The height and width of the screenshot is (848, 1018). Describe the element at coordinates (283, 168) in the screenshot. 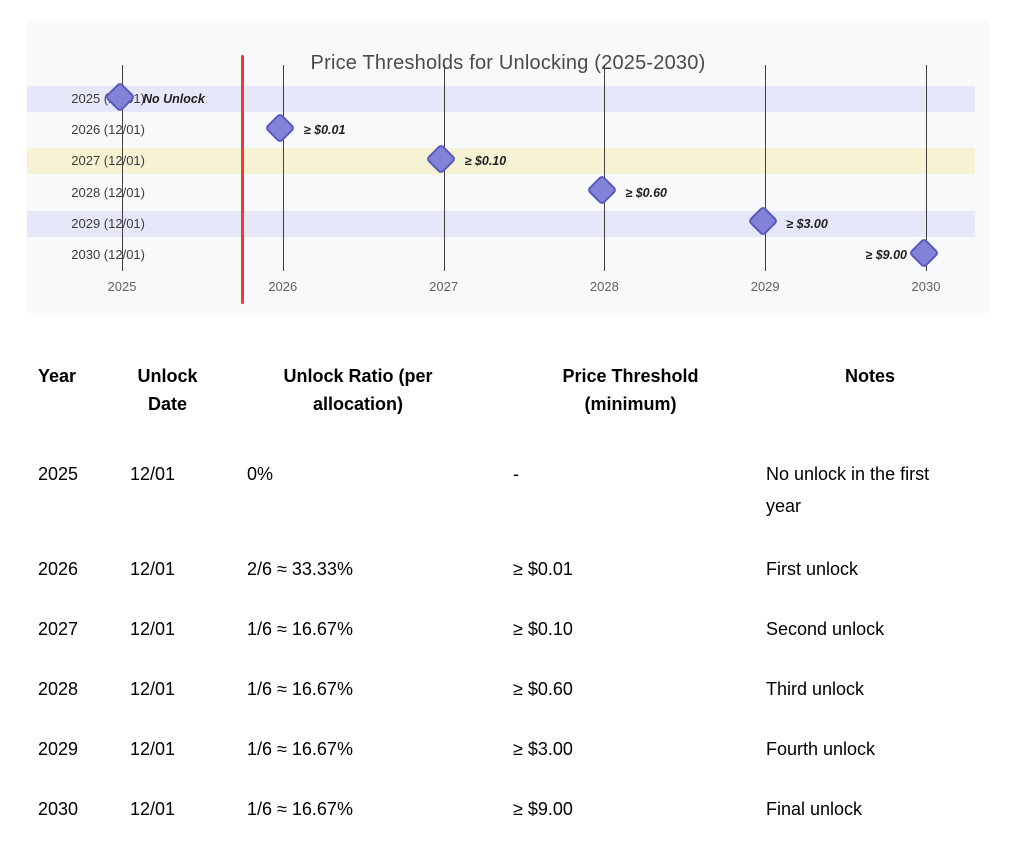

I see `gridline-2026` at that location.